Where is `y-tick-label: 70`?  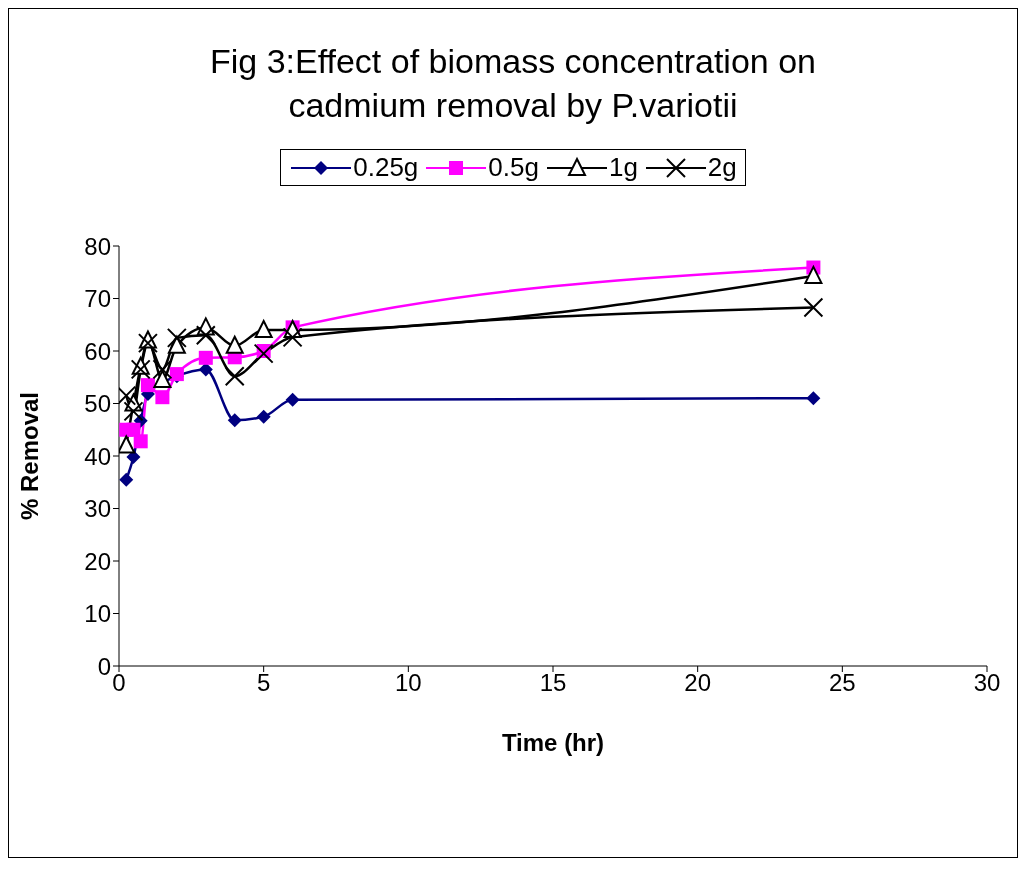
y-tick-label: 70 is located at coordinates (97, 299).